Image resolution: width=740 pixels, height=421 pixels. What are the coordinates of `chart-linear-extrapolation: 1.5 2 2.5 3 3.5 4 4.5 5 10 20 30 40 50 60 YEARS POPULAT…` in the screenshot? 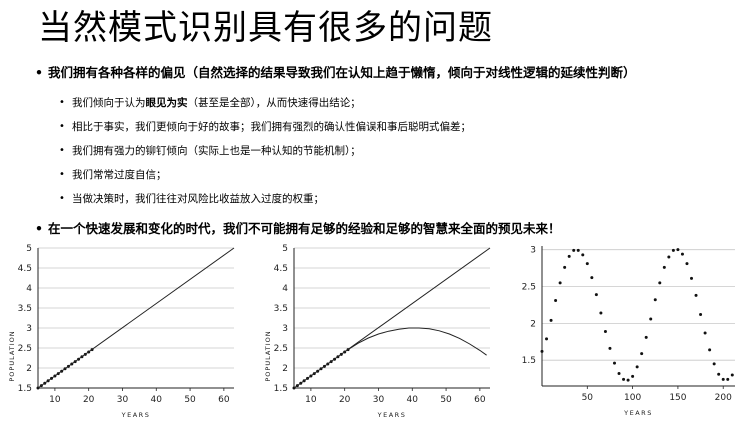 It's located at (121, 331).